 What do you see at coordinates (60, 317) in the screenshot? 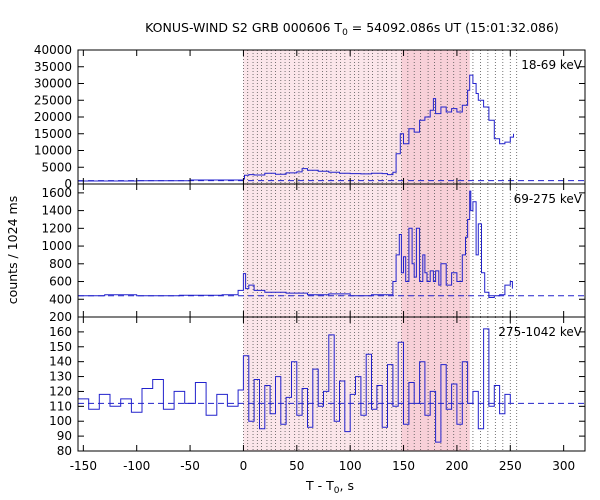
I see `y-tick-label: 200` at bounding box center [60, 317].